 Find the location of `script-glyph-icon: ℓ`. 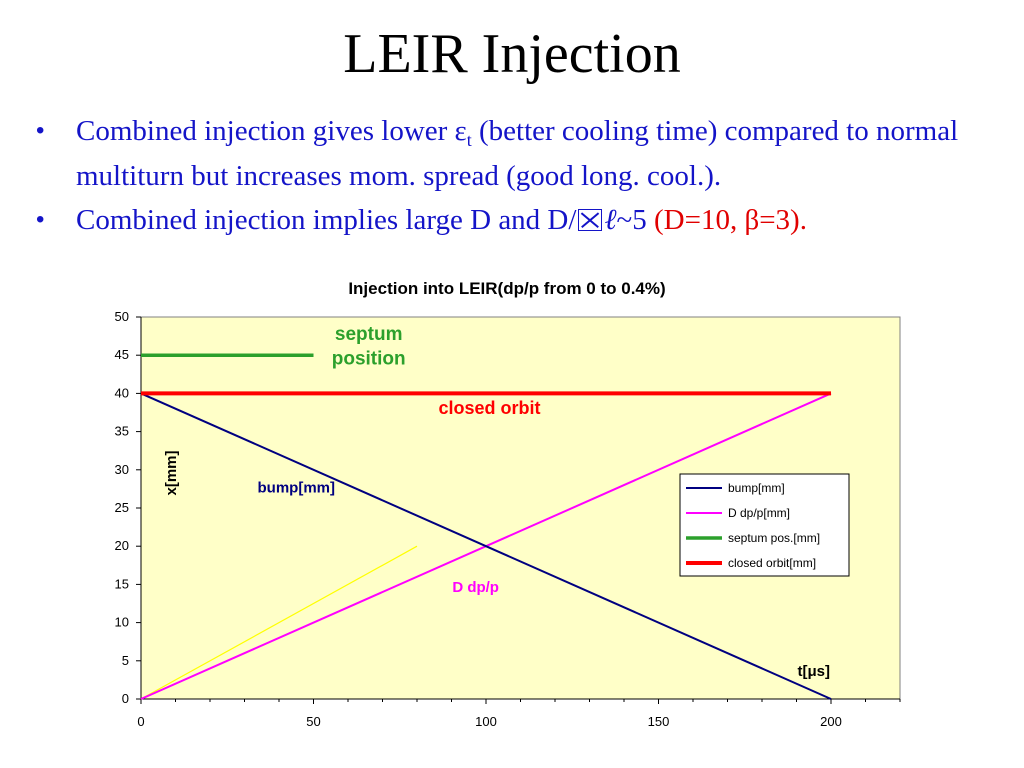

script-glyph-icon: ℓ is located at coordinates (610, 220).